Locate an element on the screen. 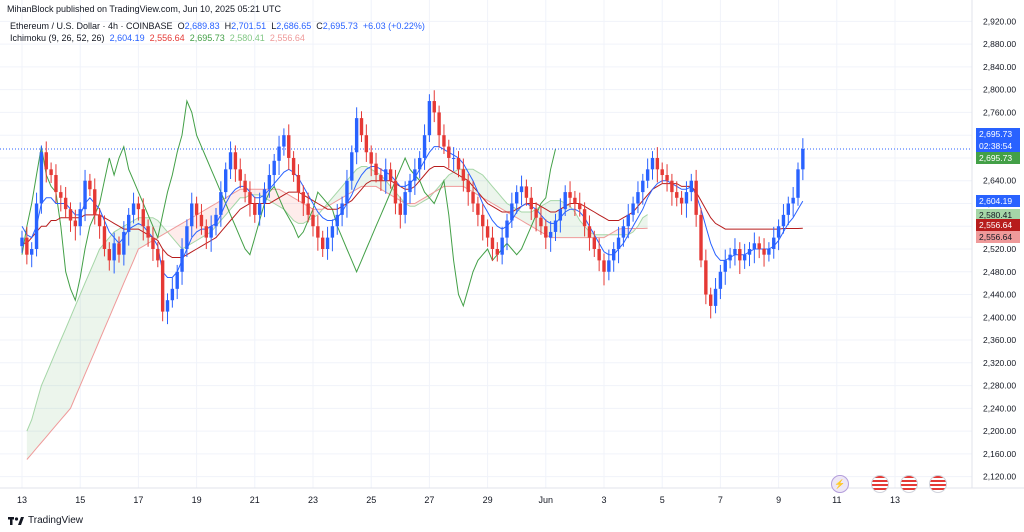  x-tick-label: 29 is located at coordinates (488, 500).